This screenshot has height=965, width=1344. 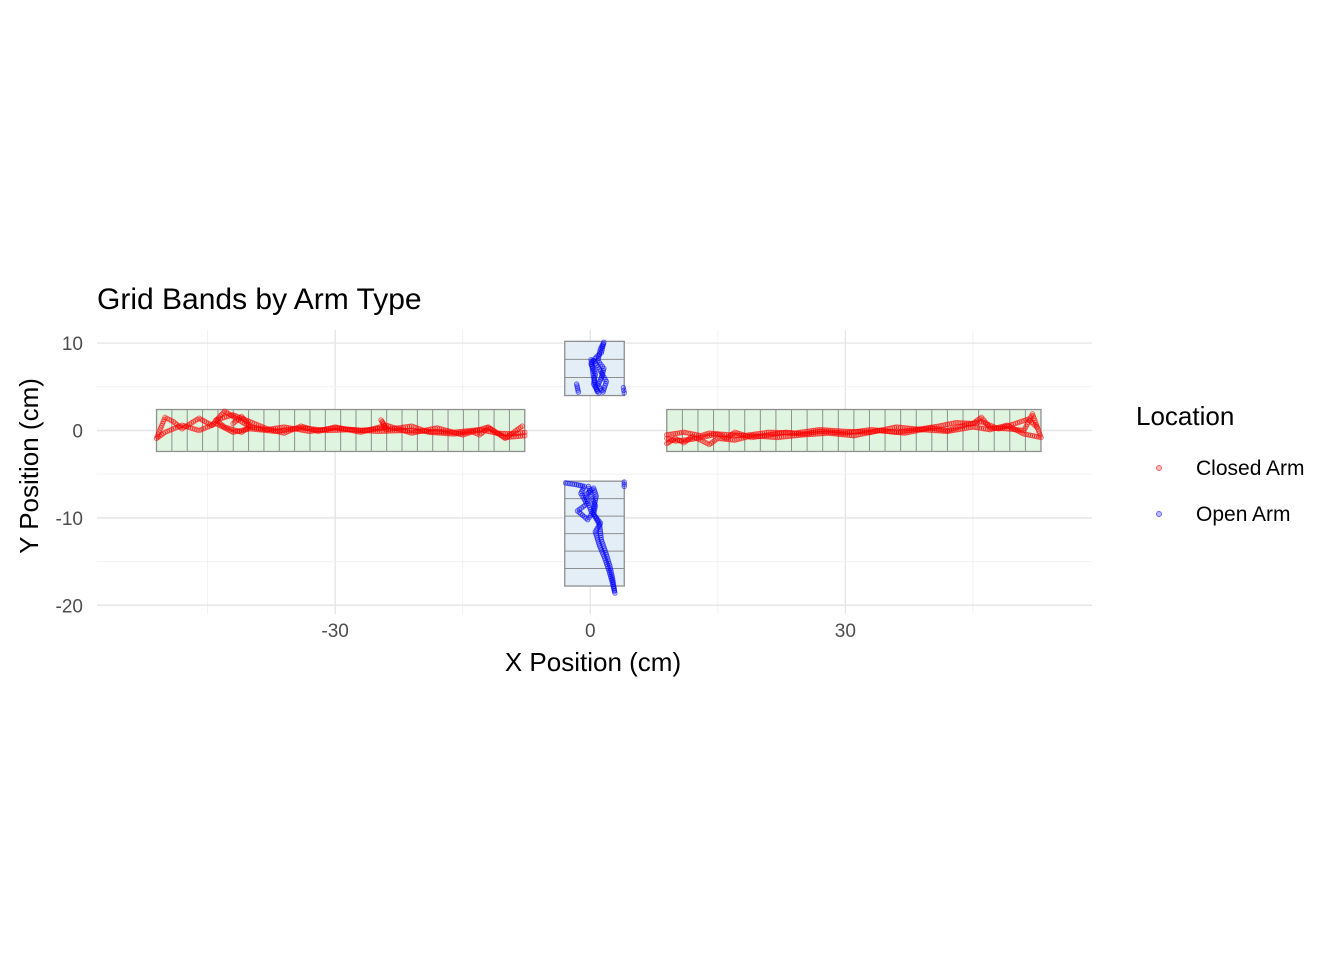 What do you see at coordinates (69, 519) in the screenshot?
I see `y-tick-label: -10` at bounding box center [69, 519].